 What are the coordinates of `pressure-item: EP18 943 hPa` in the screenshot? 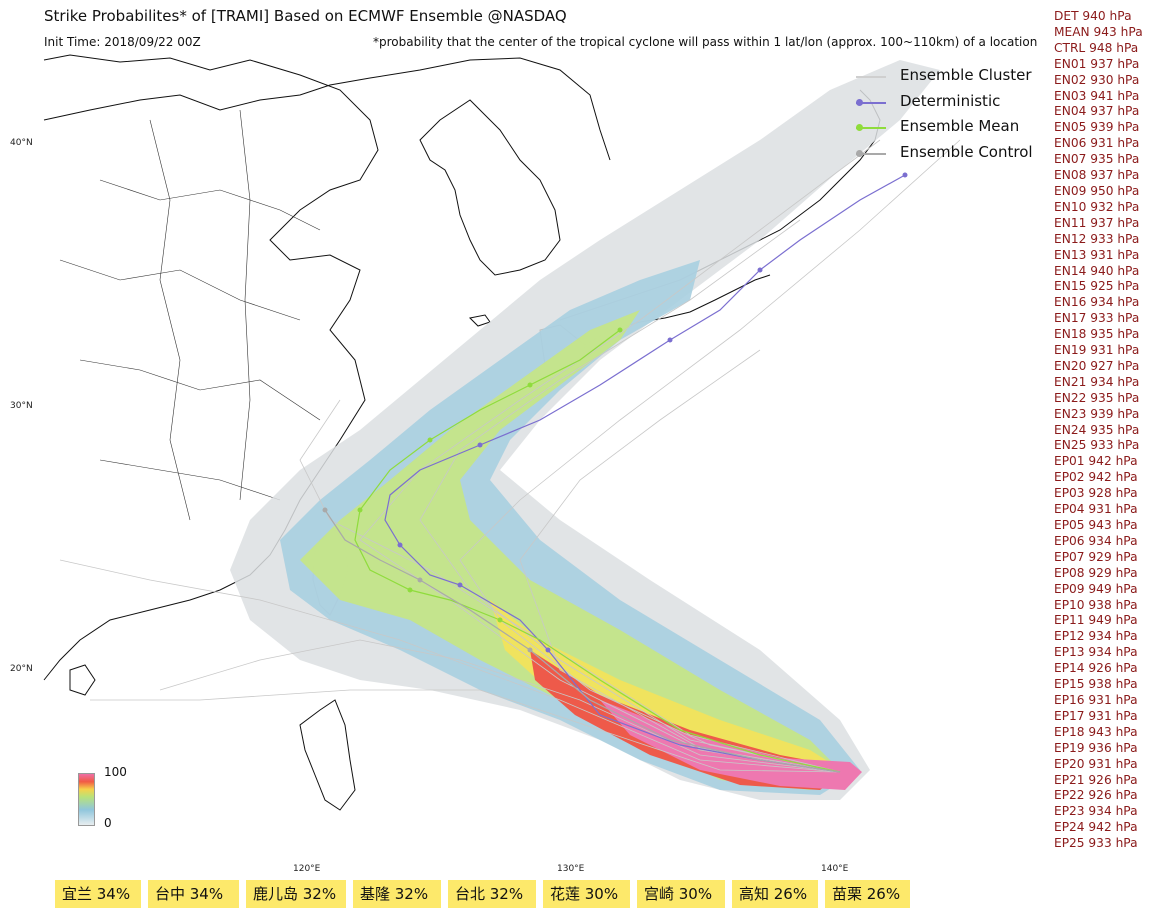 It's located at (1096, 731).